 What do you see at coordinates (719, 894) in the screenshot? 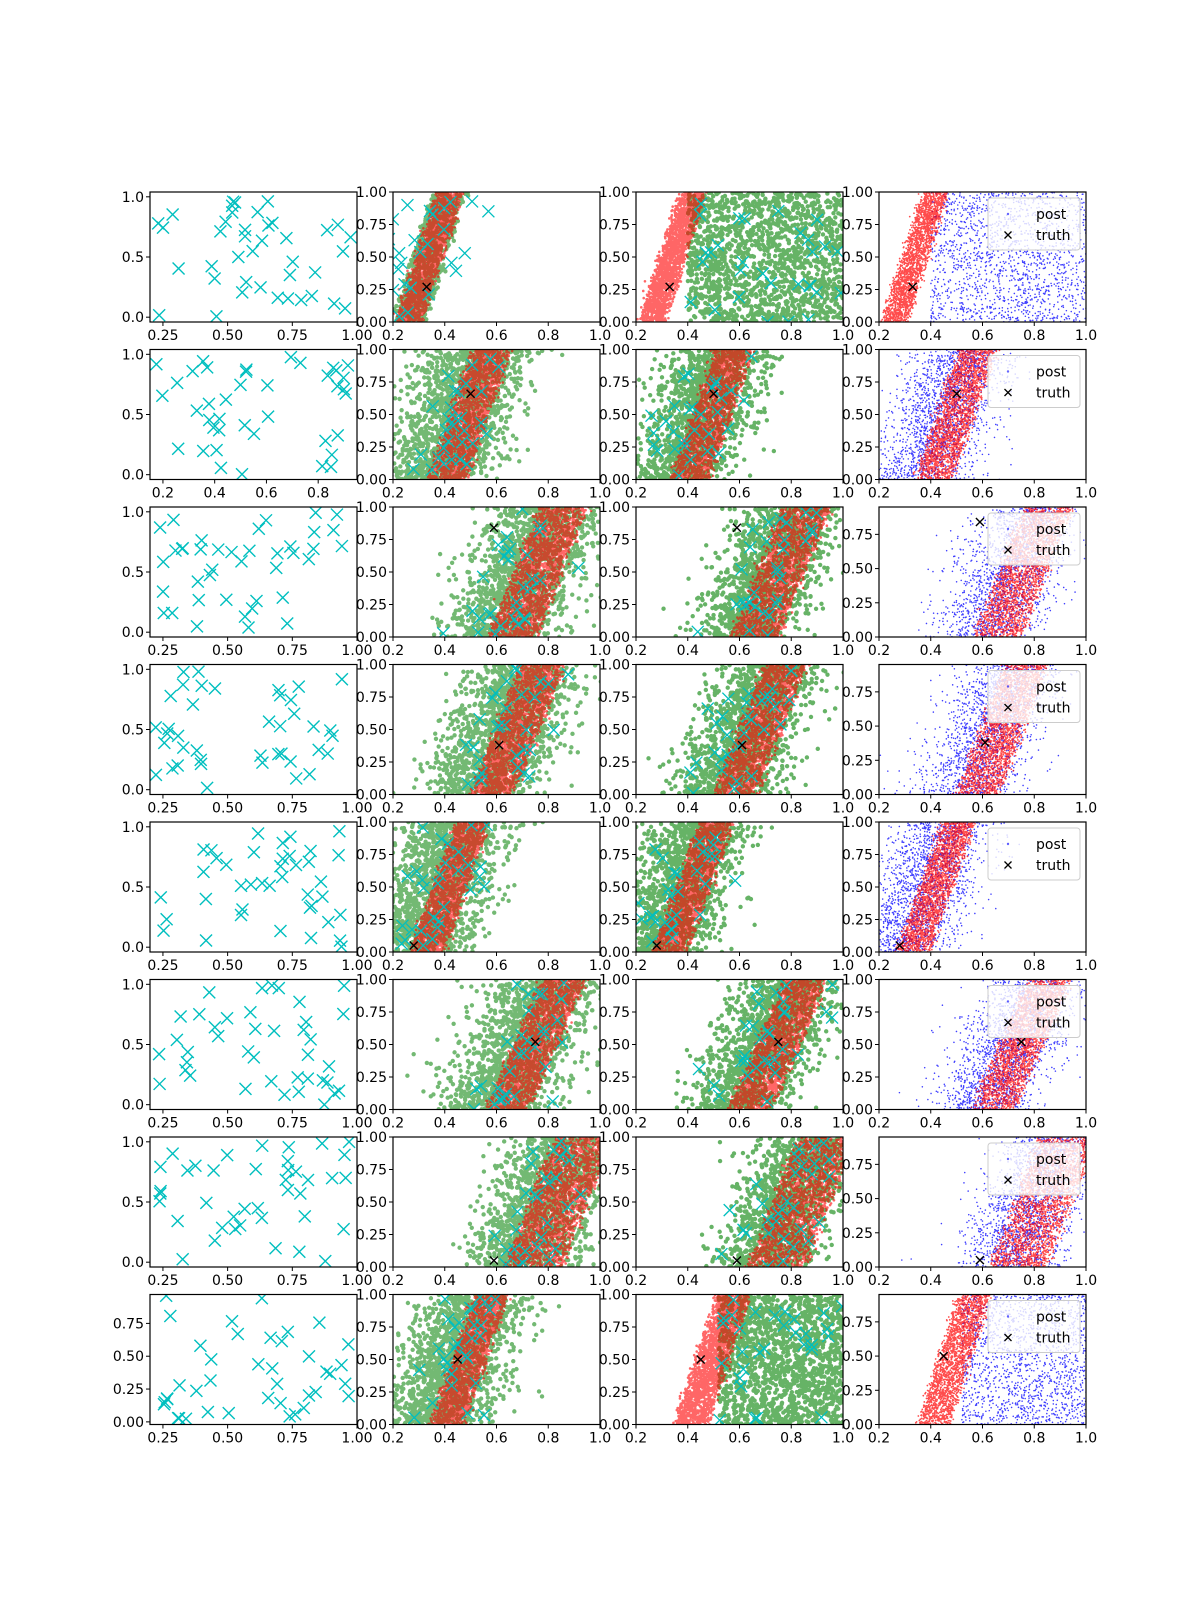
I see `panel-r5-c3: 0.2 0.4 0.6 0.8 1.00.000.250.500.751.00` at bounding box center [719, 894].